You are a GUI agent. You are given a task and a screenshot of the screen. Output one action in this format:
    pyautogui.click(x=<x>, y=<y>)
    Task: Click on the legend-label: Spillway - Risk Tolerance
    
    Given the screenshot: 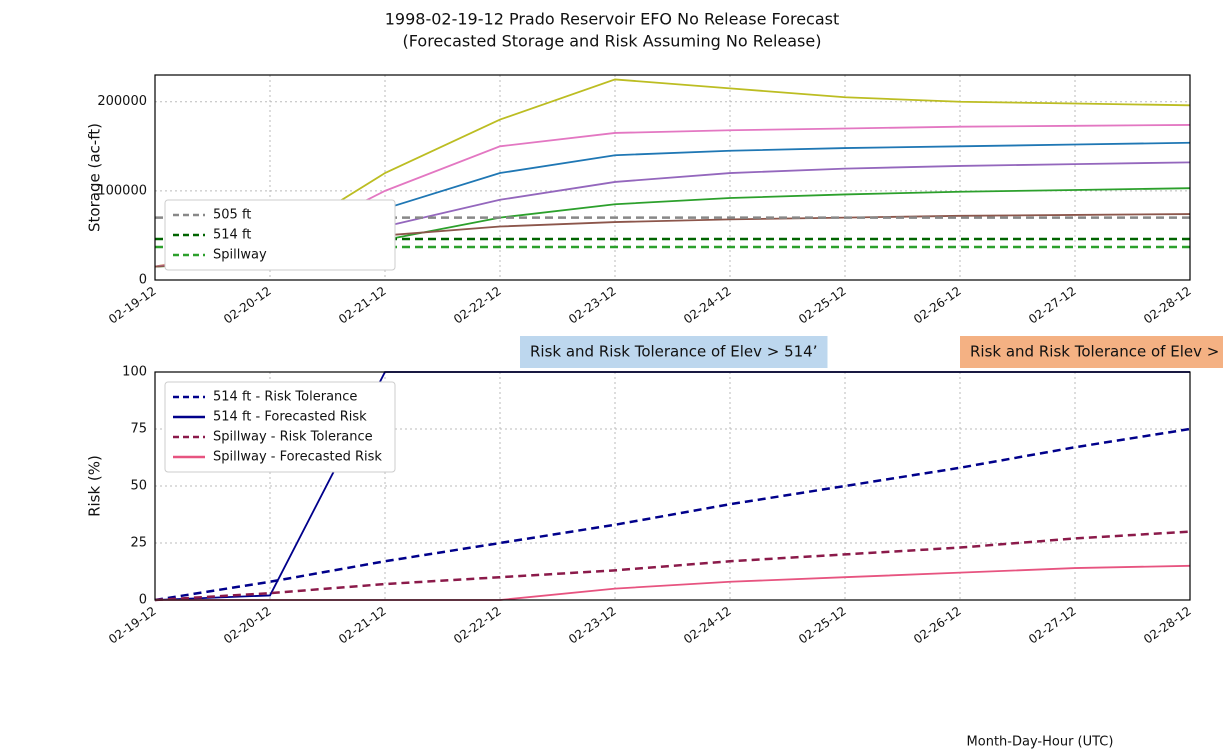 What is the action you would take?
    pyautogui.click(x=293, y=437)
    